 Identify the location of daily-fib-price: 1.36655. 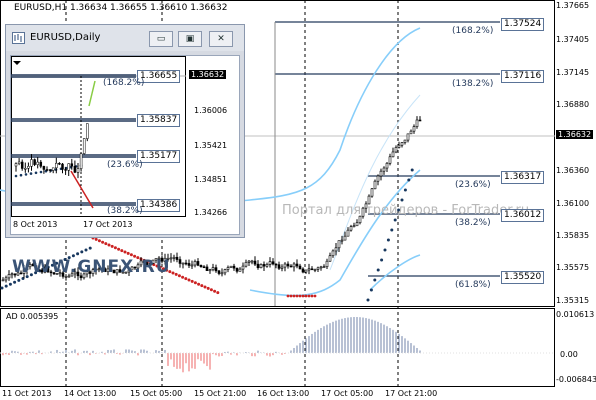
(159, 76).